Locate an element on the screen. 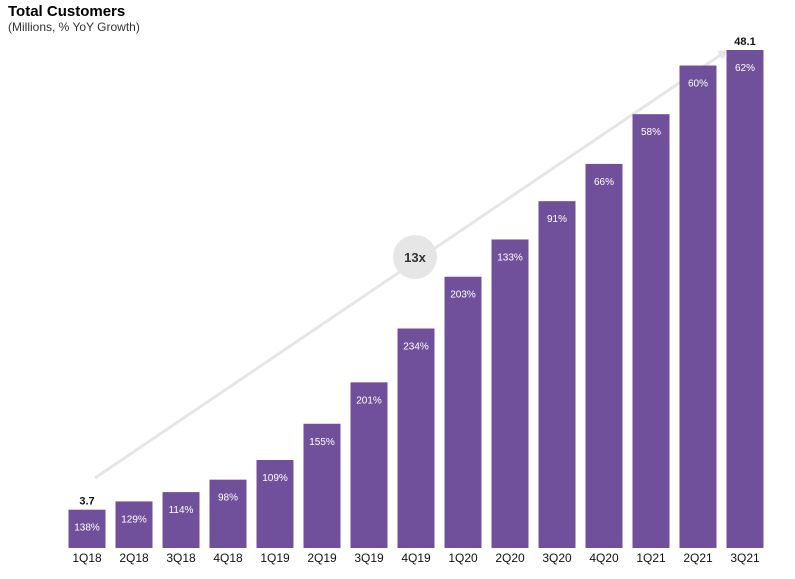 Image resolution: width=795 pixels, height=579 pixels. growth-label: 201% is located at coordinates (369, 400).